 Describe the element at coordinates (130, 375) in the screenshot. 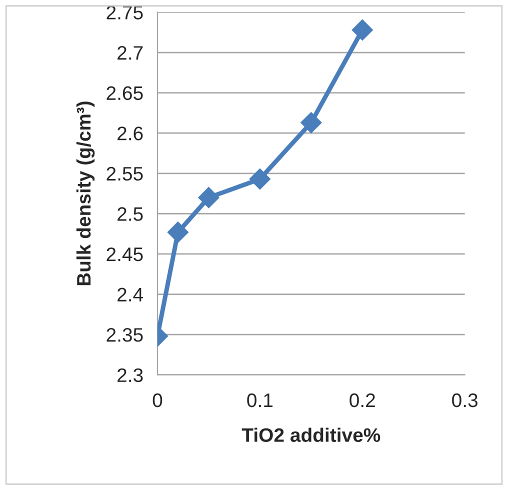

I see `y-tick-label: 2.3` at that location.